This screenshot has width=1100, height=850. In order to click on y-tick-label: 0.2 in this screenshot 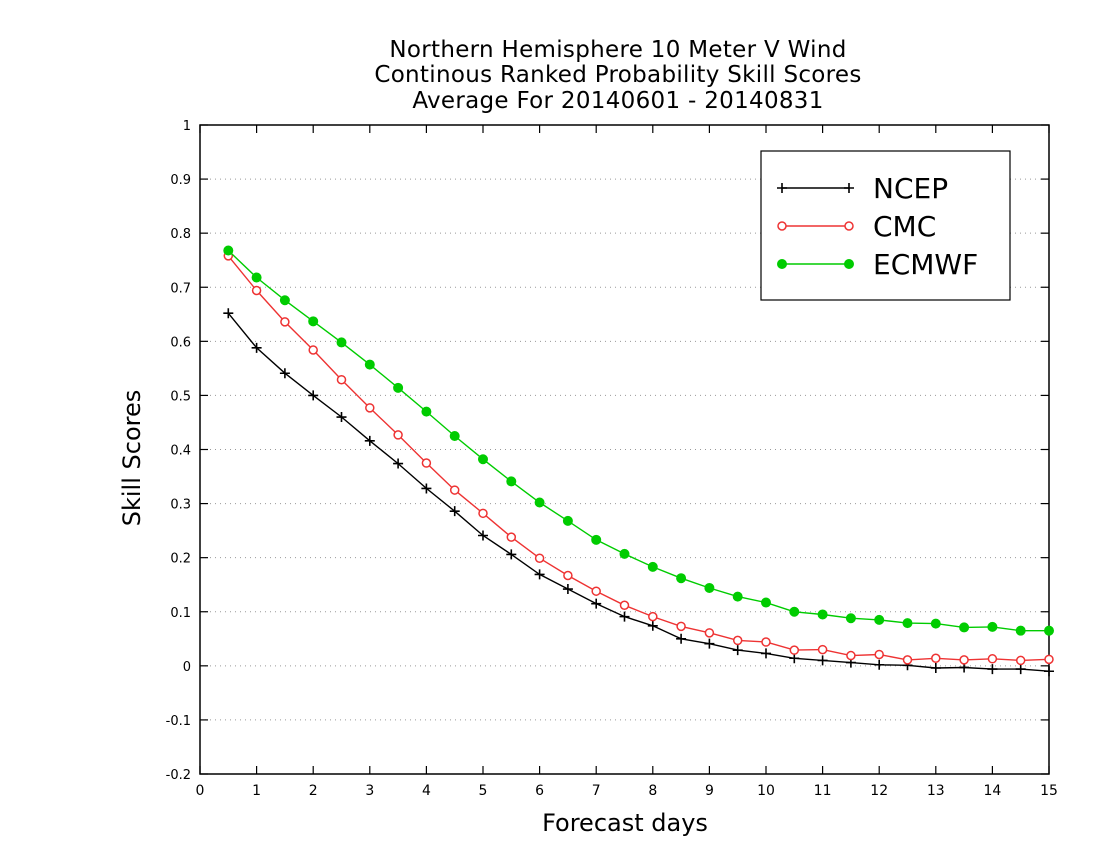, I will do `click(180, 559)`.